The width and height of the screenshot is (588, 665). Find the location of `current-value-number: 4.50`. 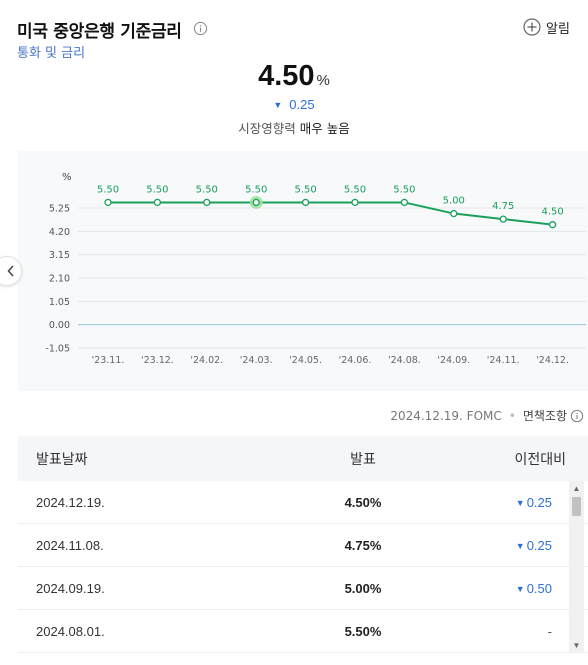

current-value-number: 4.50 is located at coordinates (286, 76).